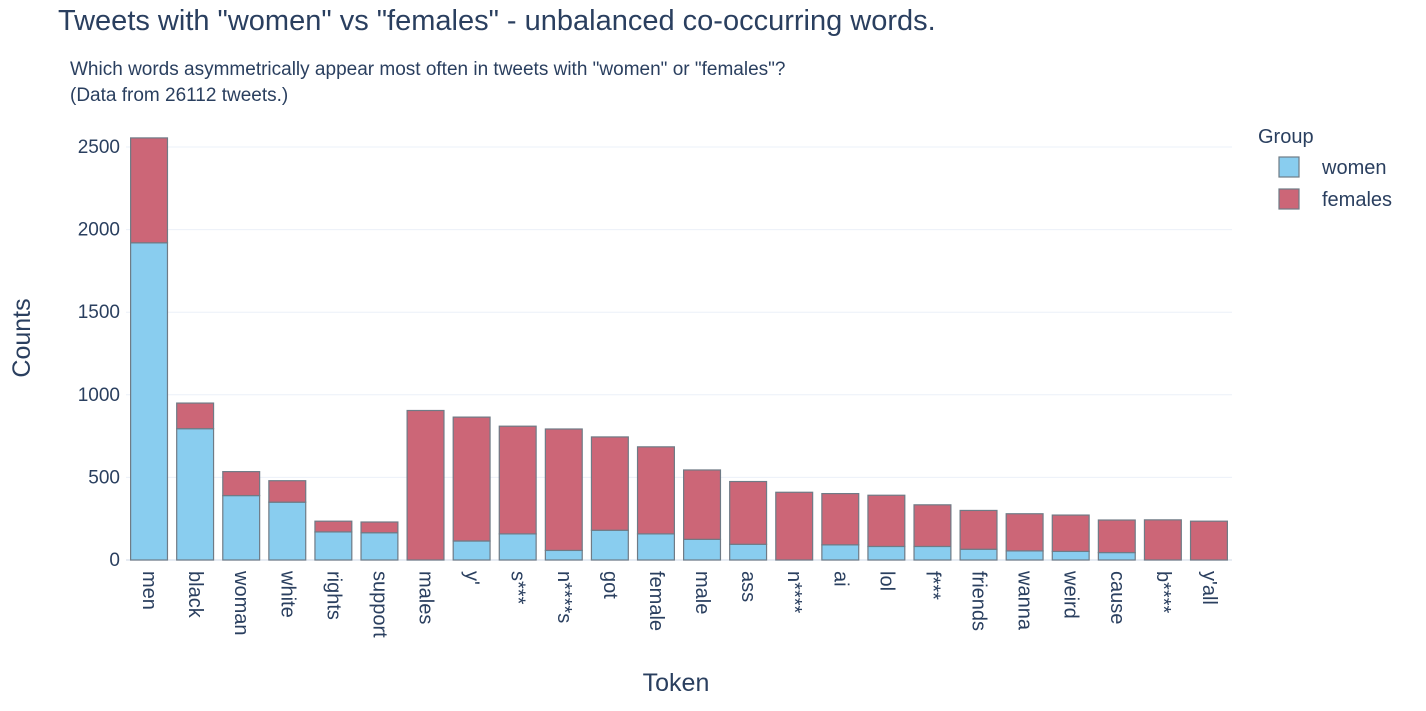  I want to click on x-tick-label: y', so click(472, 578).